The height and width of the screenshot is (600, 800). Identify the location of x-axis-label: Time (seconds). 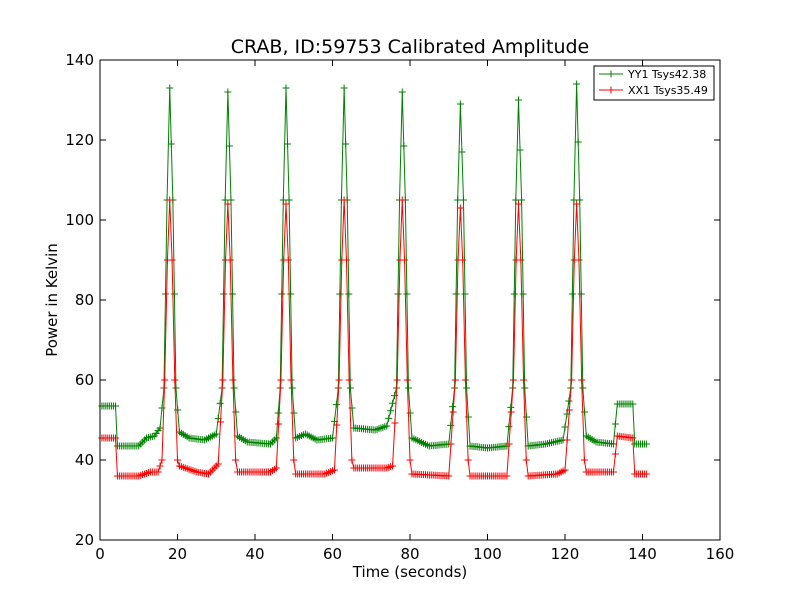
(410, 572).